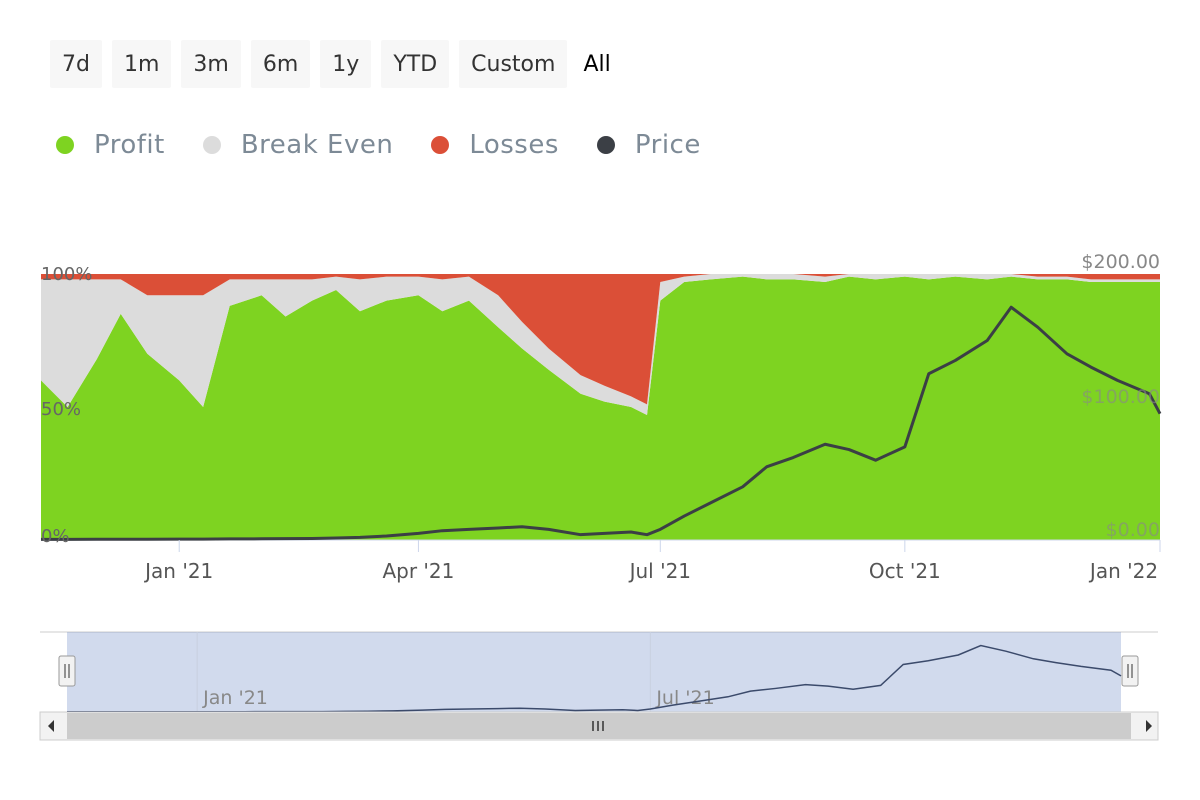 This screenshot has width=1200, height=800. I want to click on x-tick-label: Jul '21, so click(659, 571).